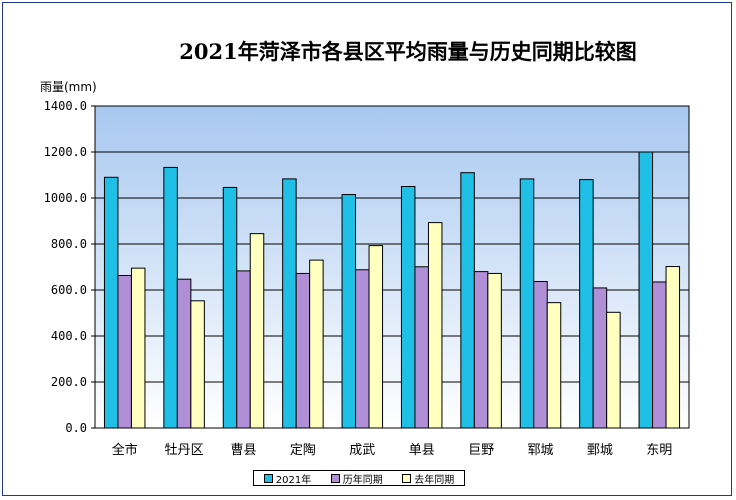 This screenshot has width=736, height=500. I want to click on x-category-label: 定陶, so click(303, 450).